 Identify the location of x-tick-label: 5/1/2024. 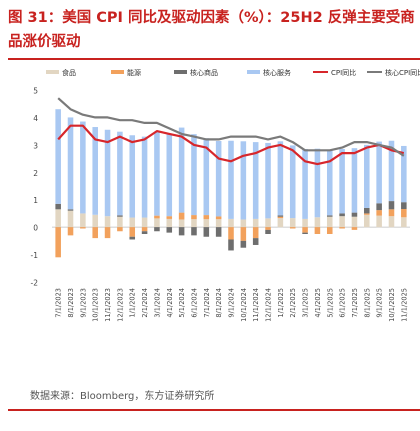
(182, 303).